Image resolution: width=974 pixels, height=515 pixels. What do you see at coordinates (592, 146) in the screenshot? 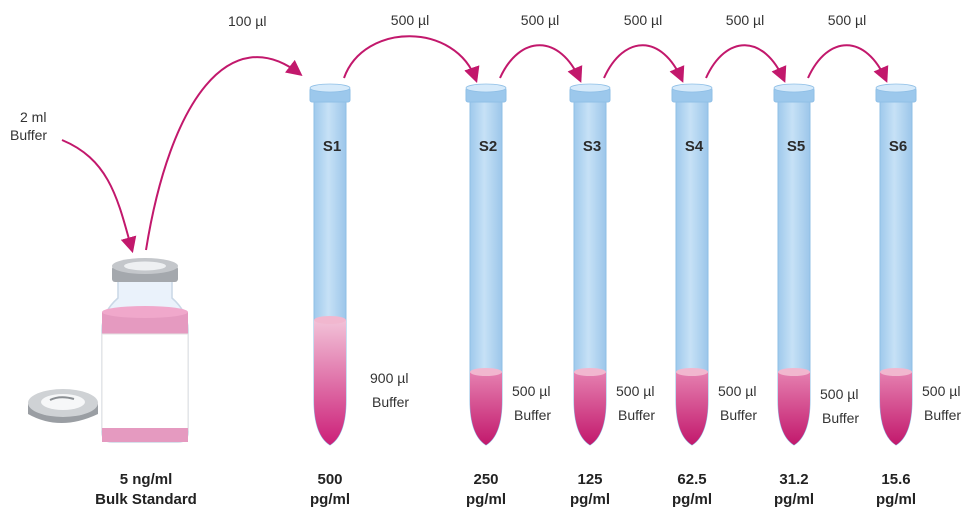
I see `tube-id-label: S3` at bounding box center [592, 146].